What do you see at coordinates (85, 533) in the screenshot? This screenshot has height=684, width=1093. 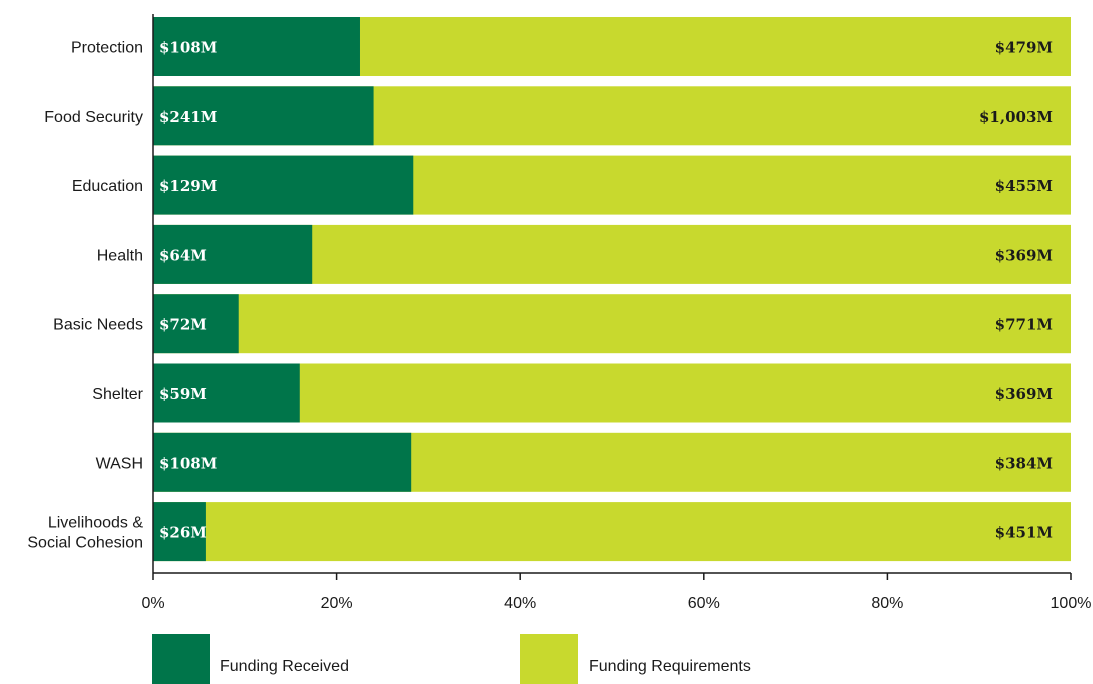 I see `category-label: Livelihoods & Social Cohesion` at bounding box center [85, 533].